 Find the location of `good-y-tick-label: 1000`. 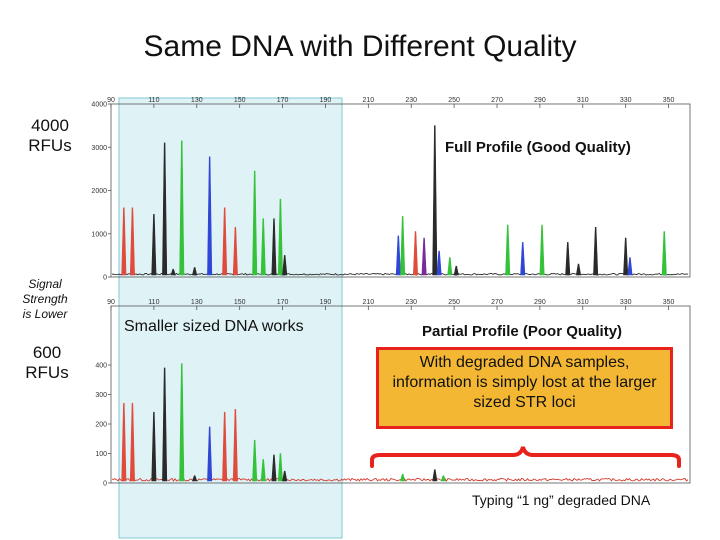

good-y-tick-label: 1000 is located at coordinates (99, 234).